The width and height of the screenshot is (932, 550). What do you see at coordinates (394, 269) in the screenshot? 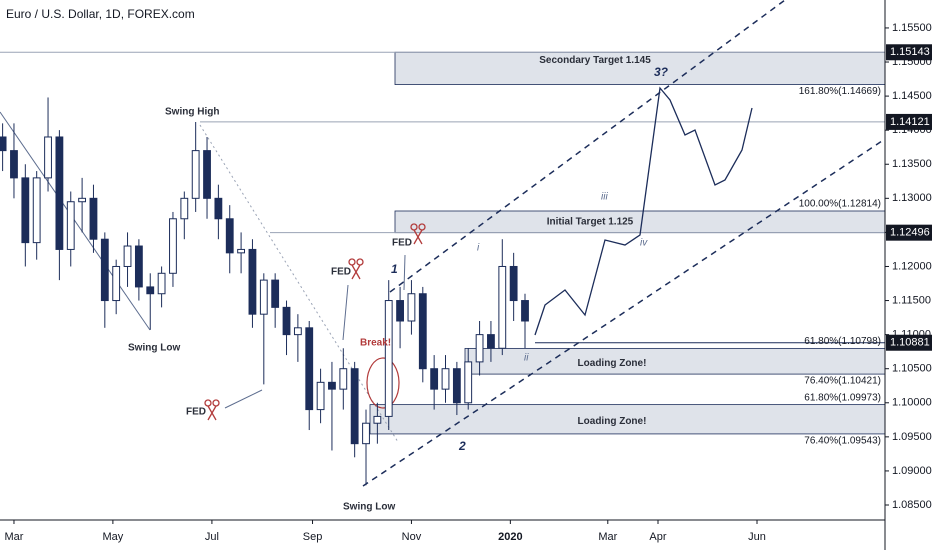
I see `wave-label: 1` at bounding box center [394, 269].